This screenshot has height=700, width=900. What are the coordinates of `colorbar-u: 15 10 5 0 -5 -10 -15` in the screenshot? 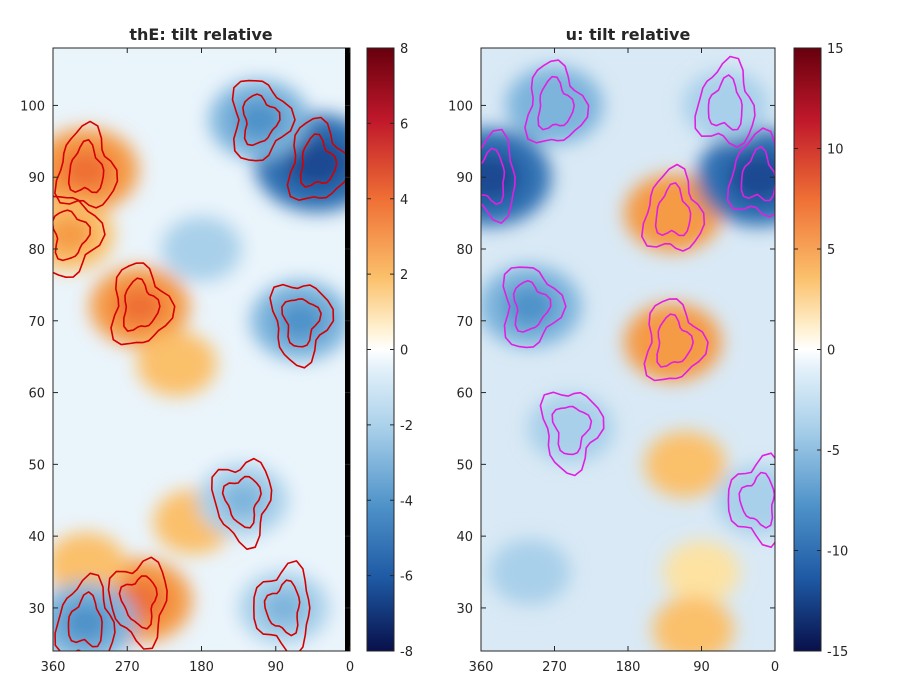 It's located at (820, 351).